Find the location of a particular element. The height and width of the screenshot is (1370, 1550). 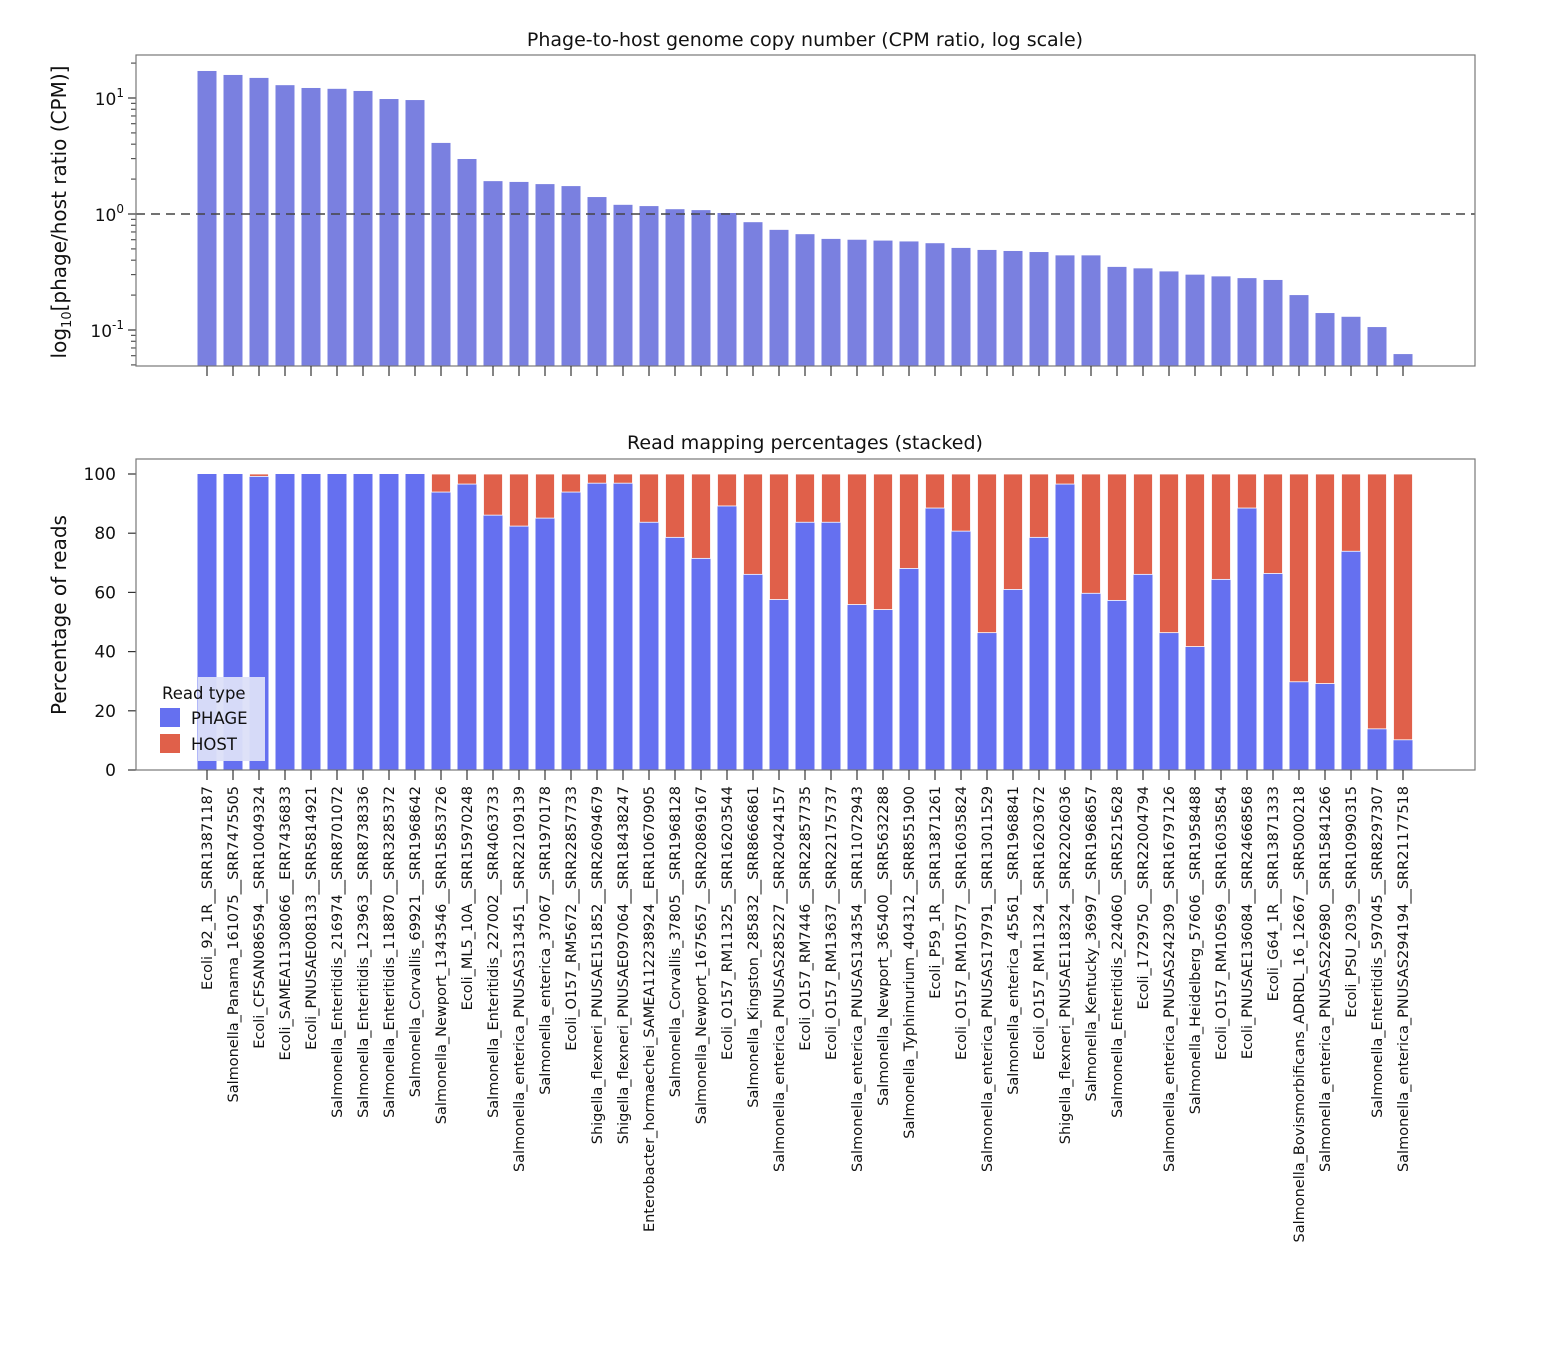

top-y-axis: 10-1 100 101 is located at coordinates (113, 214).